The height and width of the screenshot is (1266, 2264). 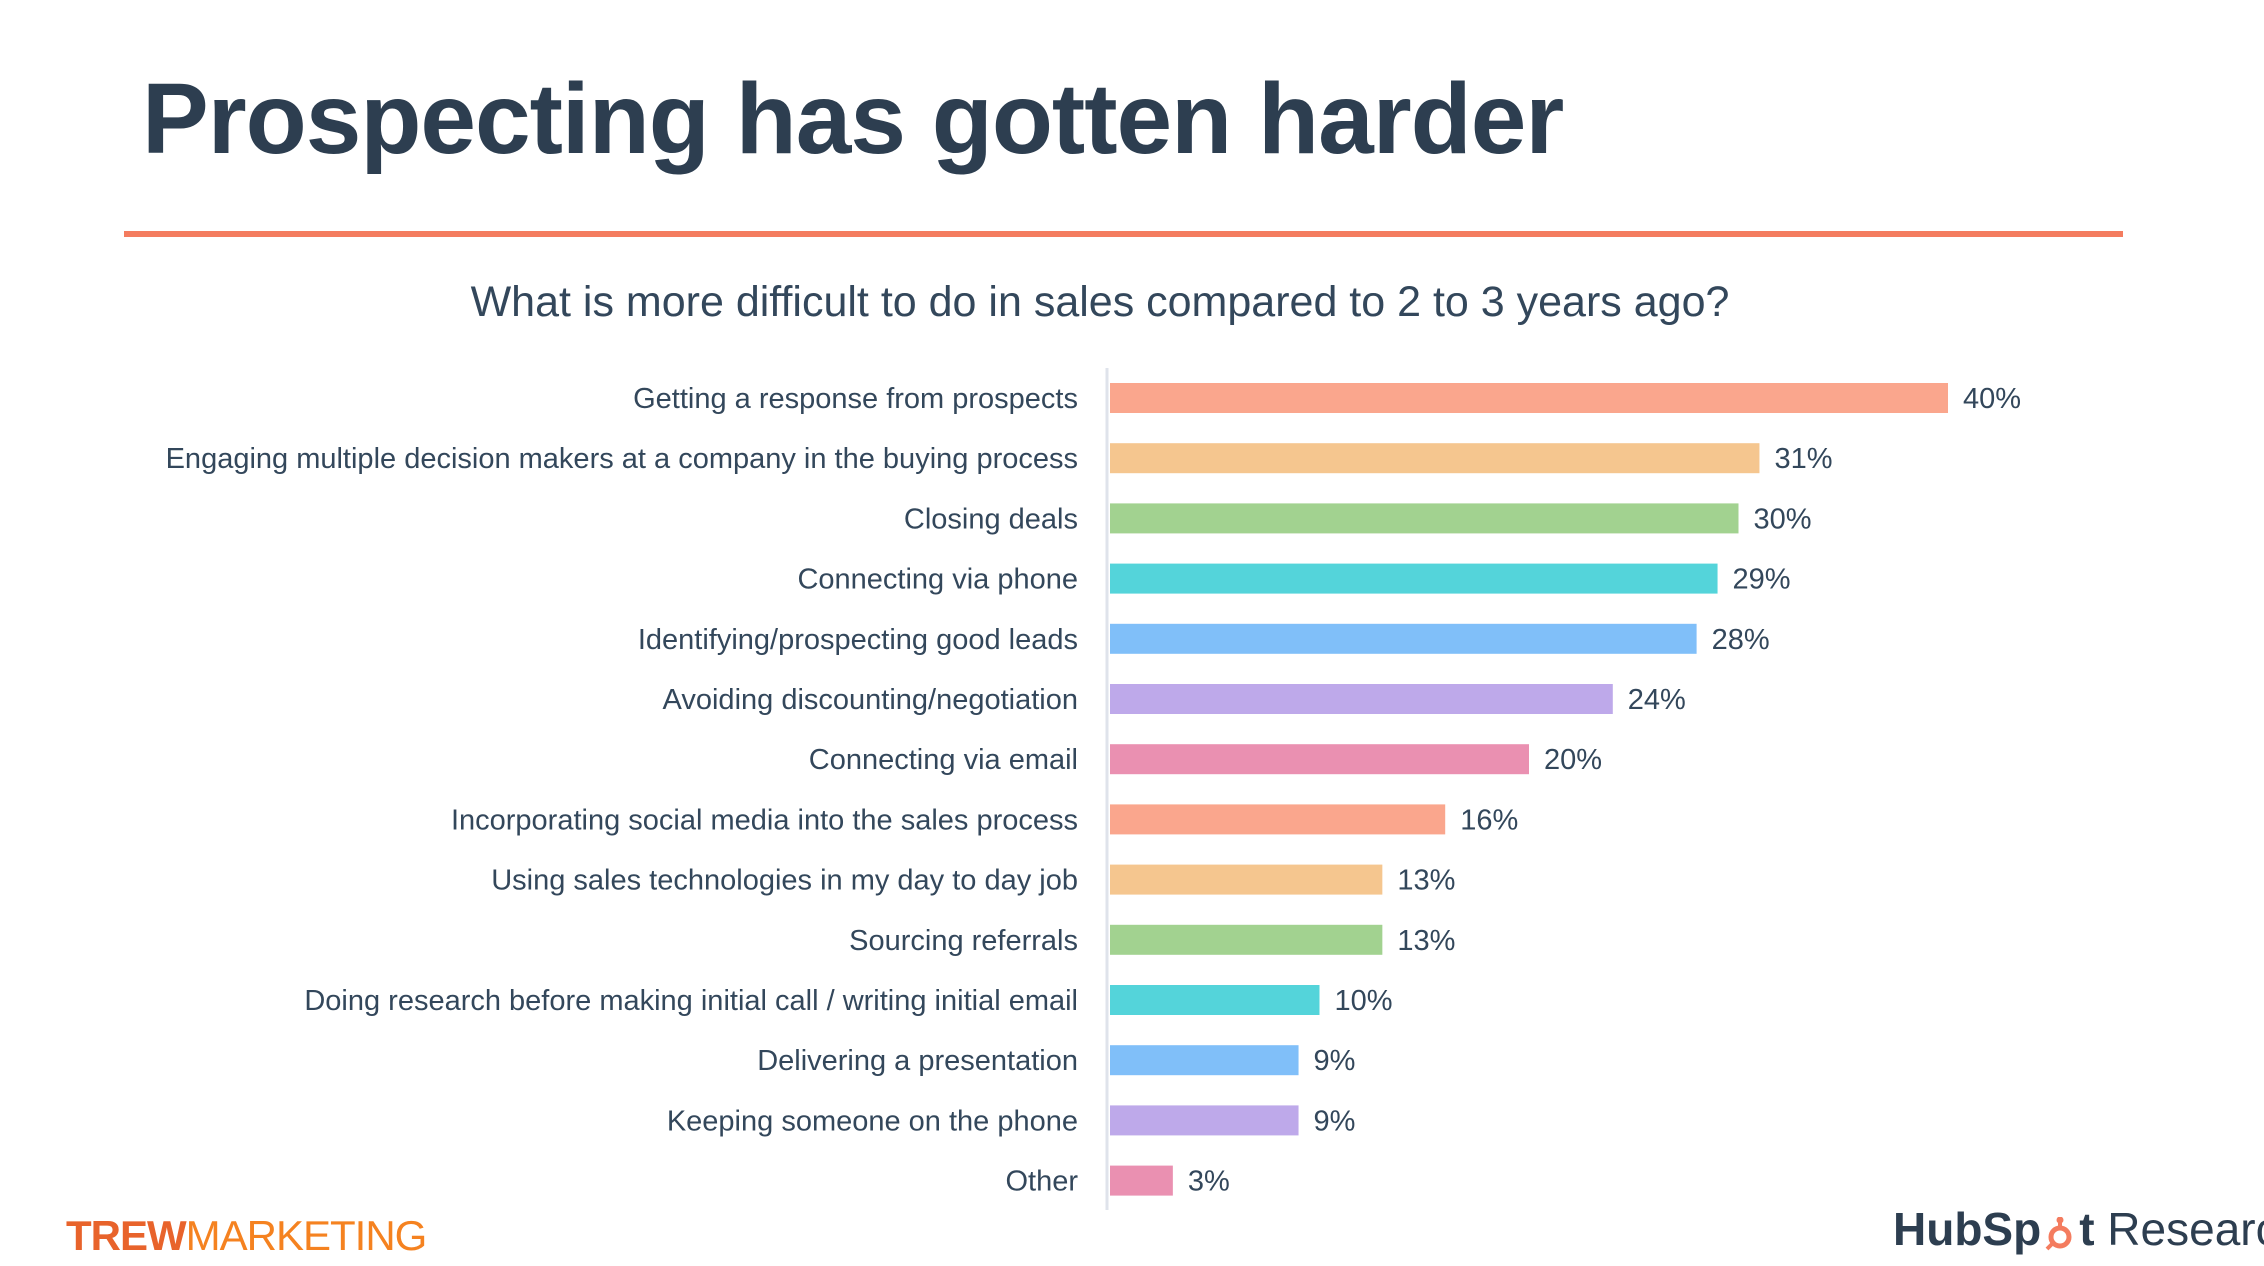 What do you see at coordinates (2087, 1229) in the screenshot?
I see `hubspot-logo-end: t` at bounding box center [2087, 1229].